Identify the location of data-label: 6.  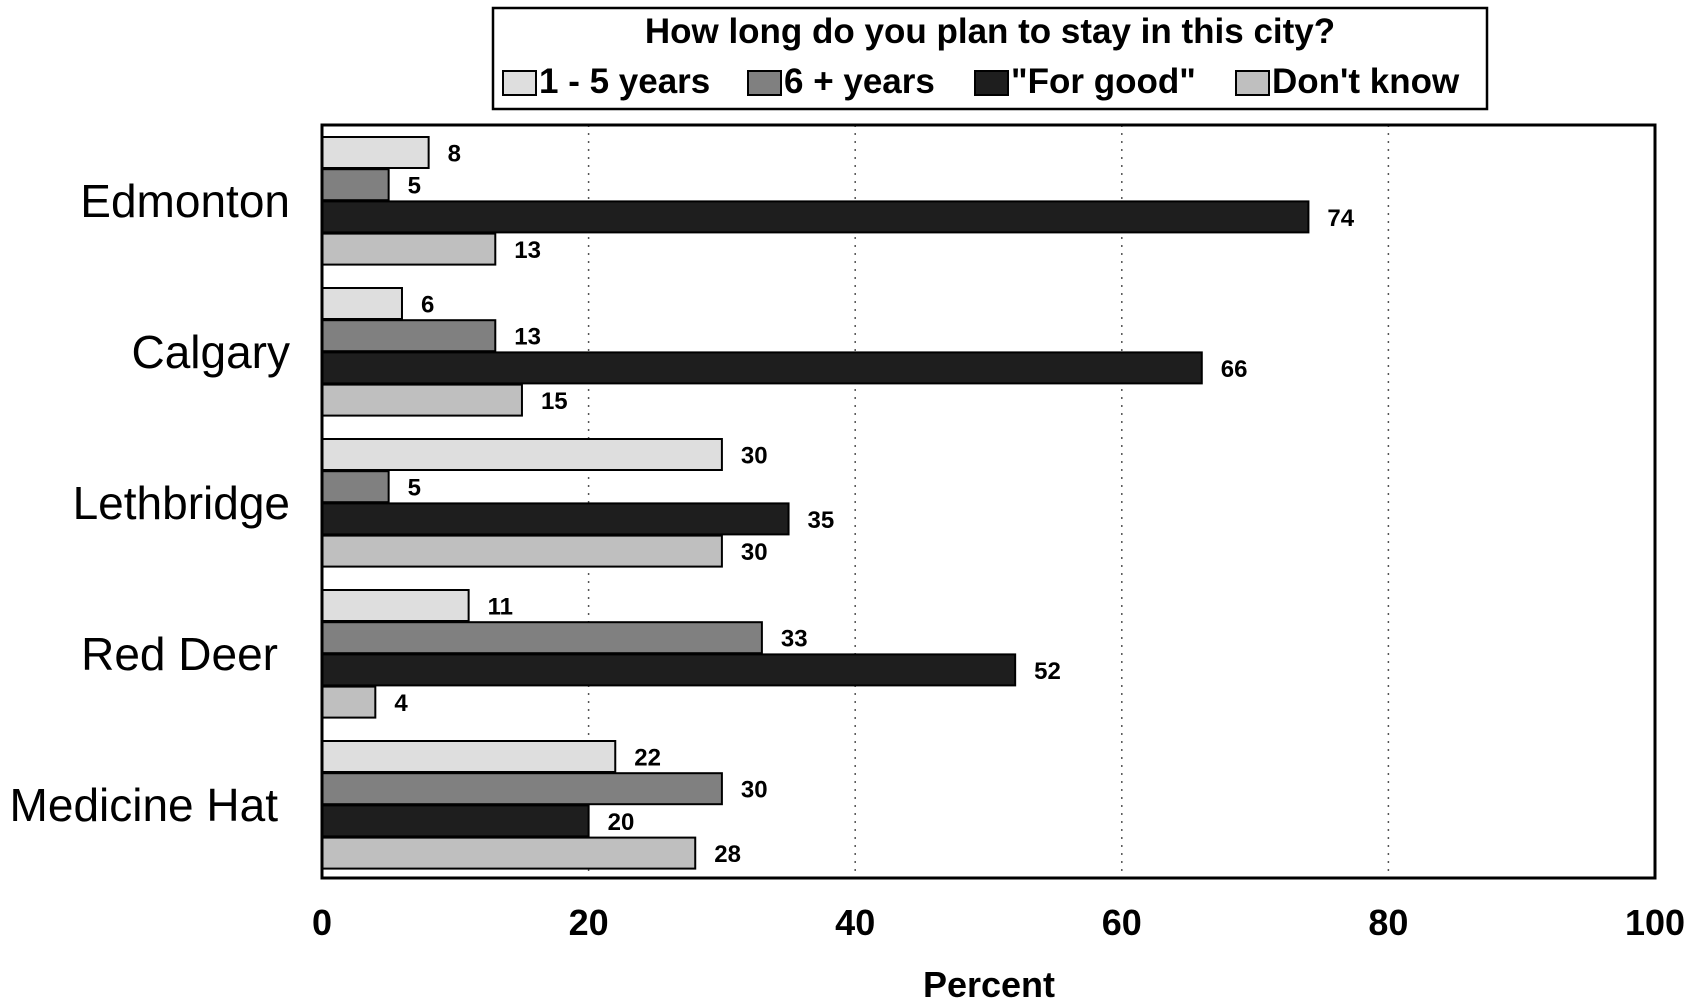
(427, 305).